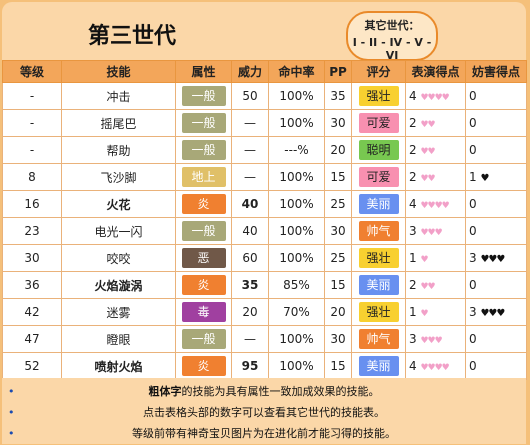 The height and width of the screenshot is (445, 530). Describe the element at coordinates (473, 96) in the screenshot. I see `jam-value: 0` at that location.